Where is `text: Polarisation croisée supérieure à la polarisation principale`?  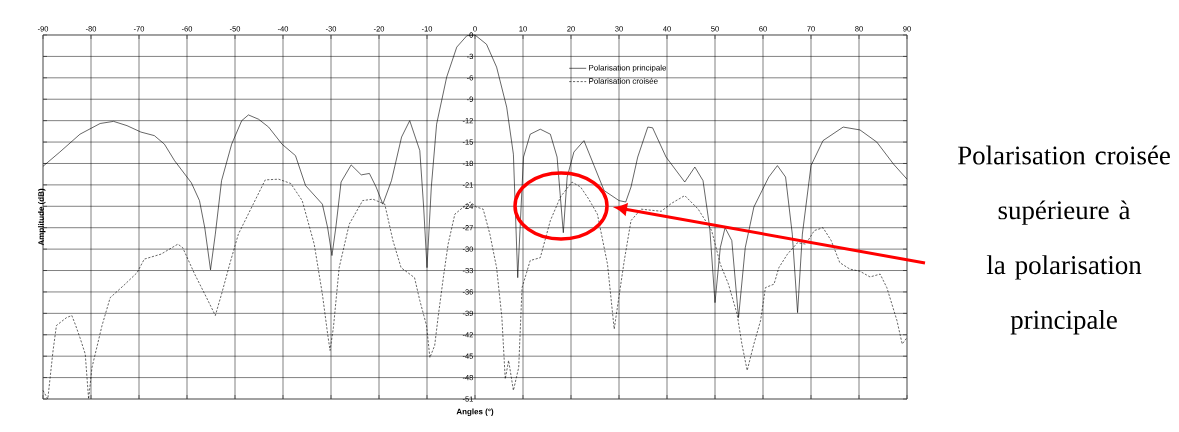 text: Polarisation croisée supérieure à la polarisation principale is located at coordinates (1063, 240).